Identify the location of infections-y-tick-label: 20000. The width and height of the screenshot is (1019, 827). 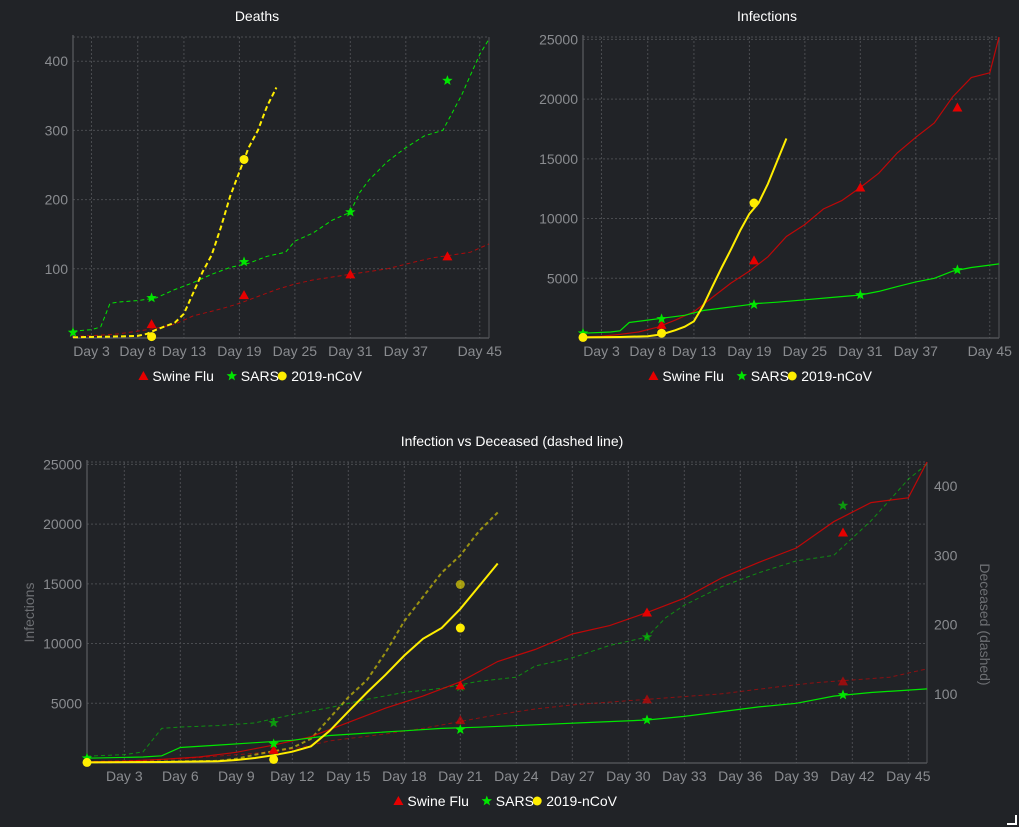
(558, 99).